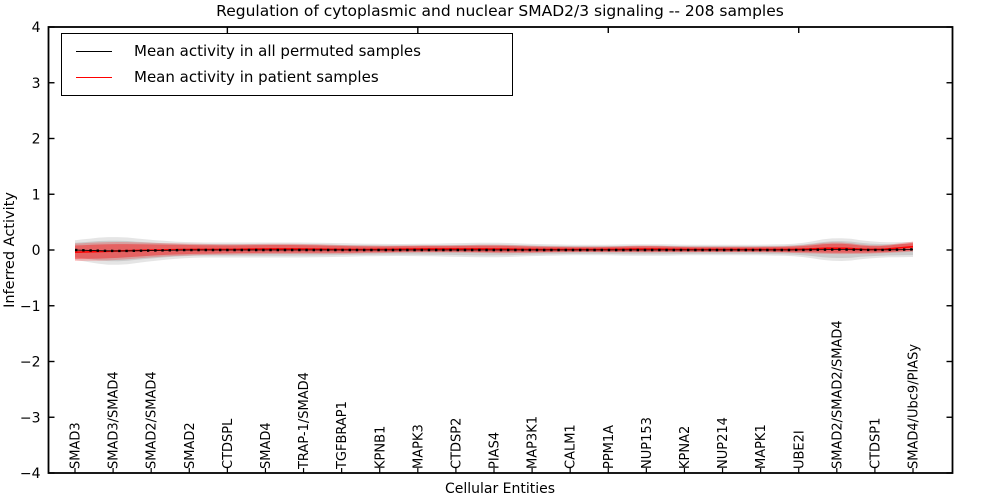 The image size is (1000, 500). I want to click on red-line-sample-icon, so click(94, 77).